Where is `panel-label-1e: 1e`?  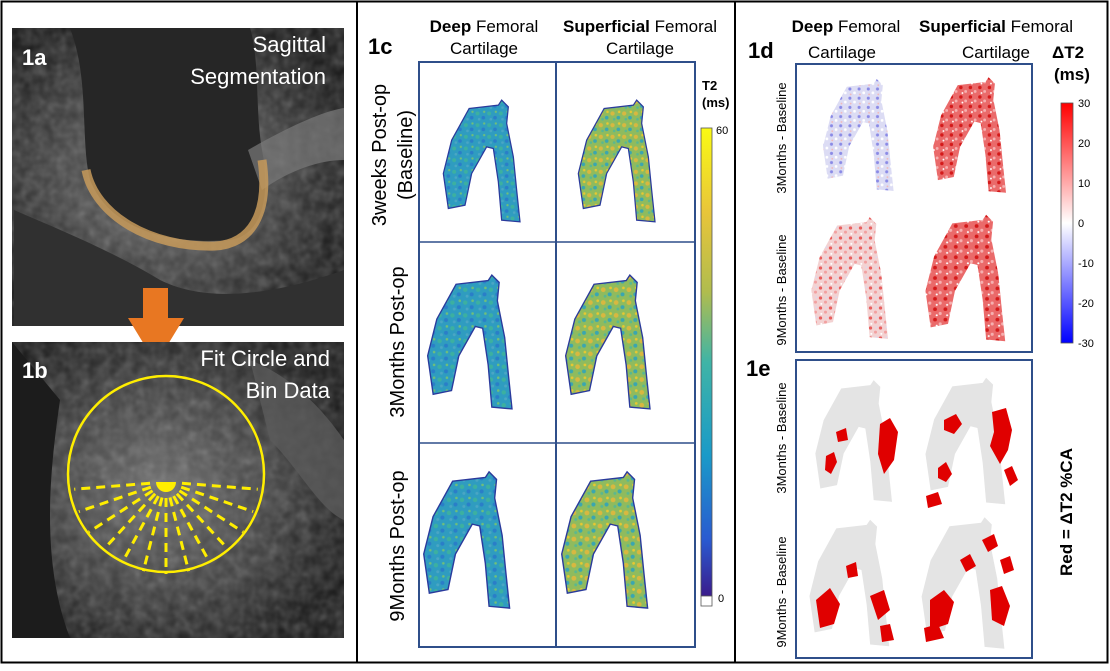 panel-label-1e: 1e is located at coordinates (758, 368).